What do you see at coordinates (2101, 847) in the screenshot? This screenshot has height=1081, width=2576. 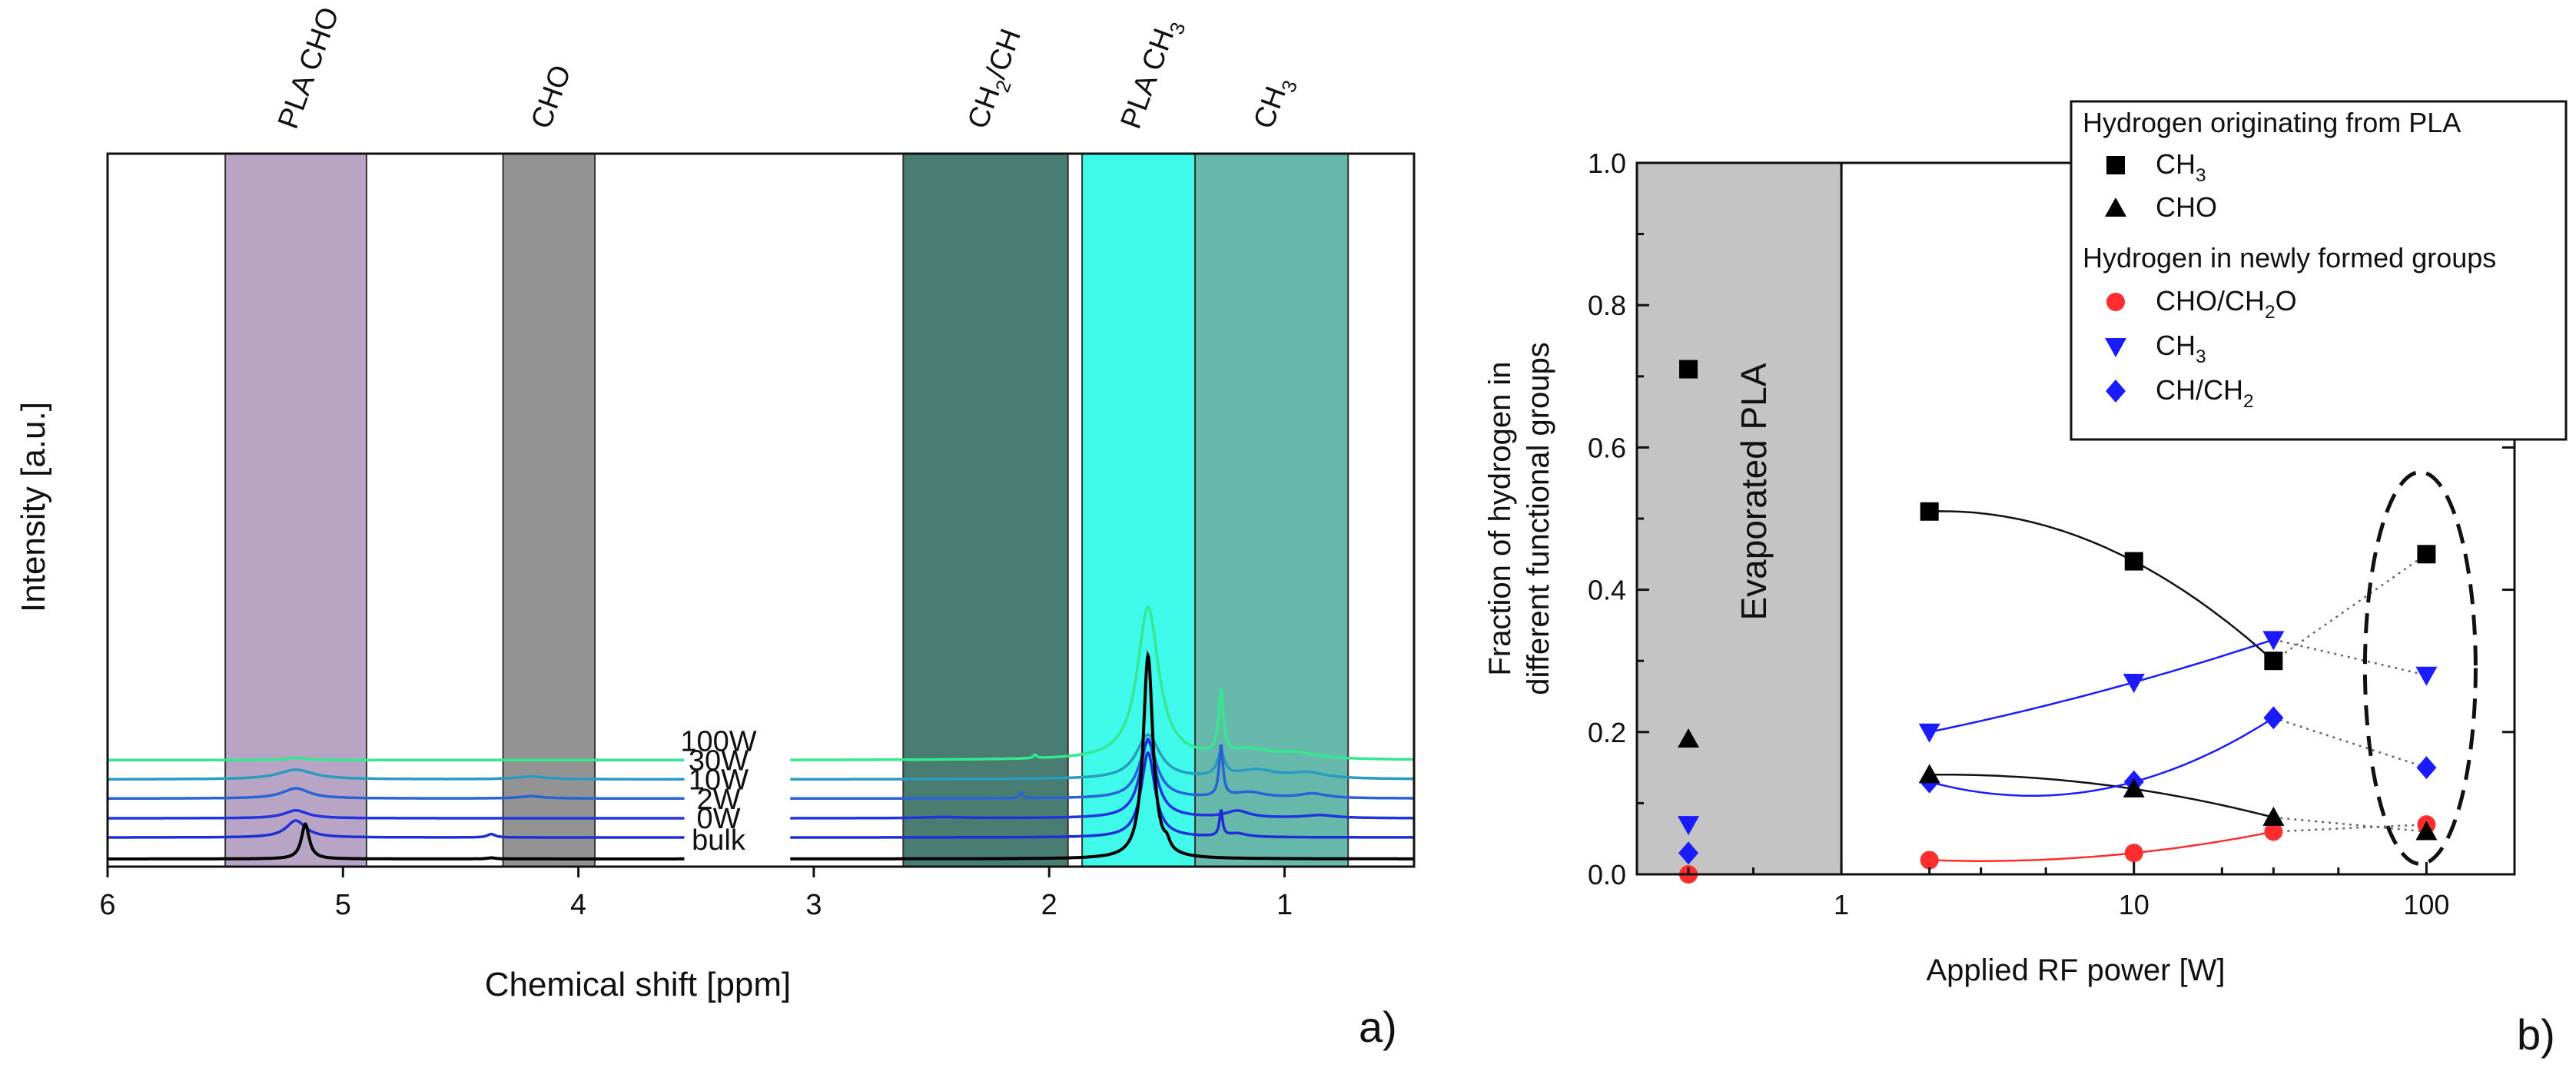 I see `fit-curve-cho-ch2o` at bounding box center [2101, 847].